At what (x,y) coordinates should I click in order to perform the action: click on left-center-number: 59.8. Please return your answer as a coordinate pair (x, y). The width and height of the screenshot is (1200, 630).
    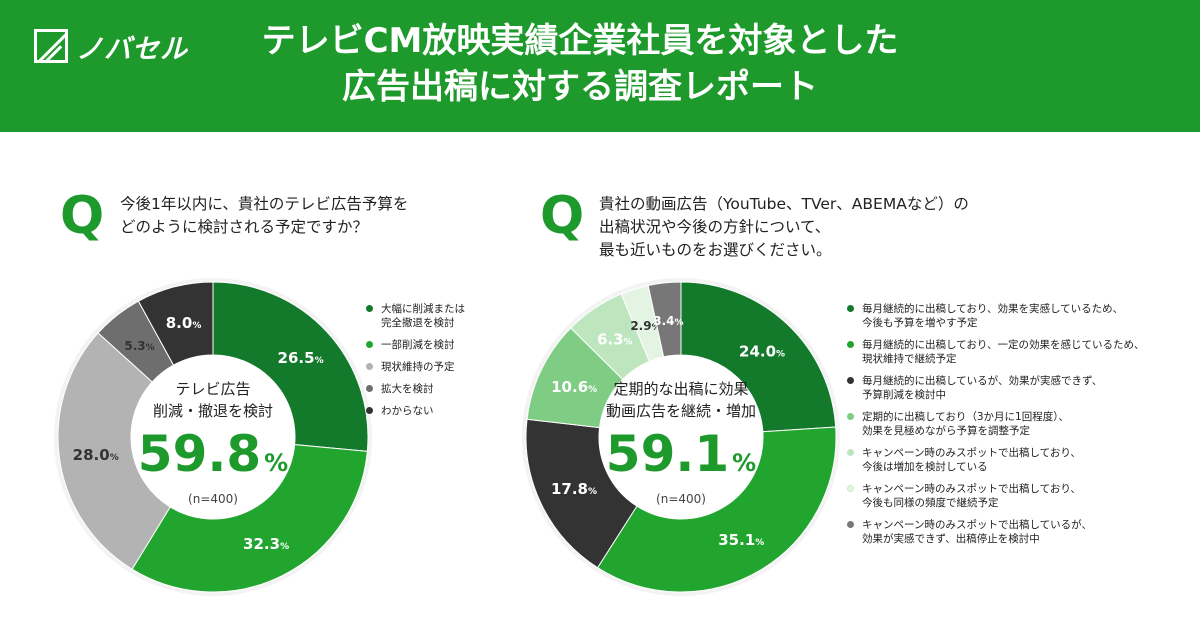
    Looking at the image, I should click on (199, 454).